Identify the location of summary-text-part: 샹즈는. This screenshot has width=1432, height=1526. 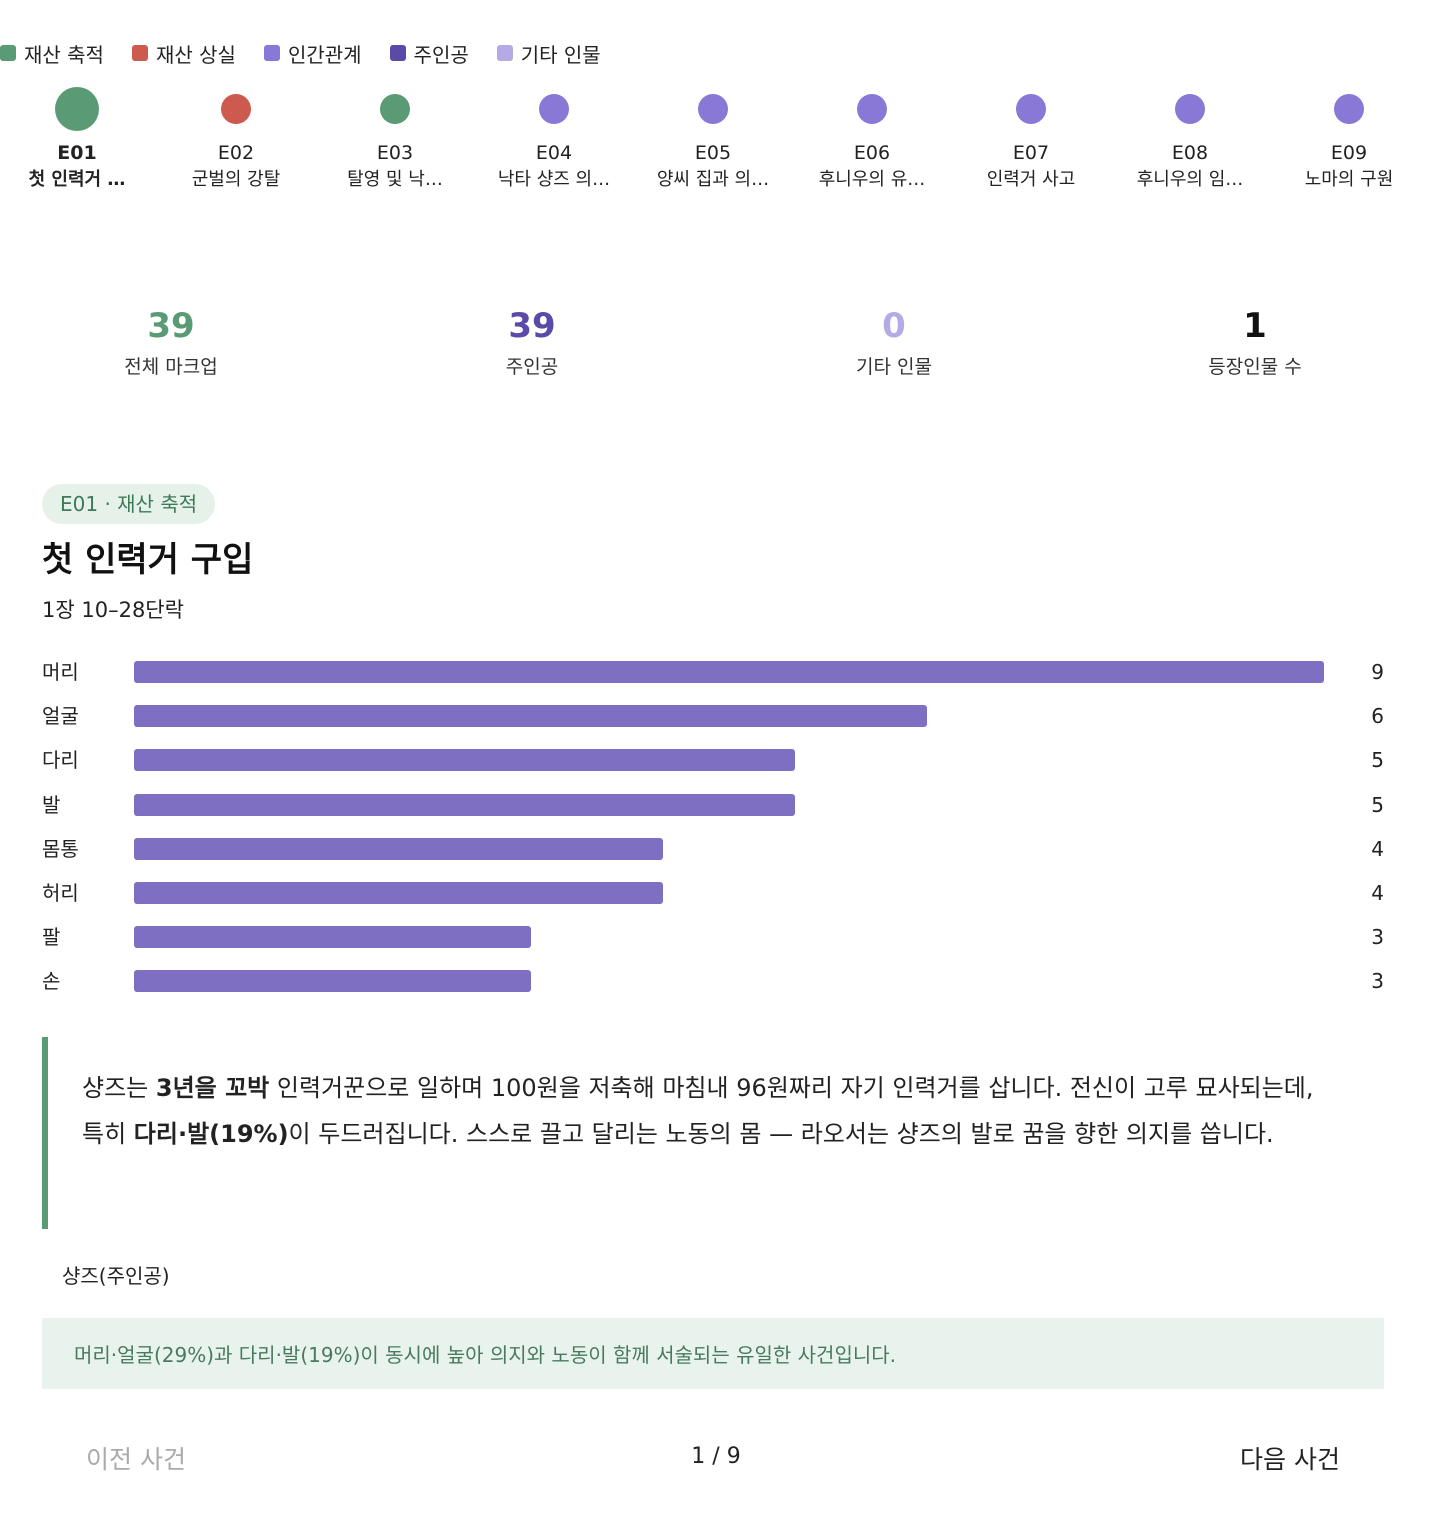
(119, 1088).